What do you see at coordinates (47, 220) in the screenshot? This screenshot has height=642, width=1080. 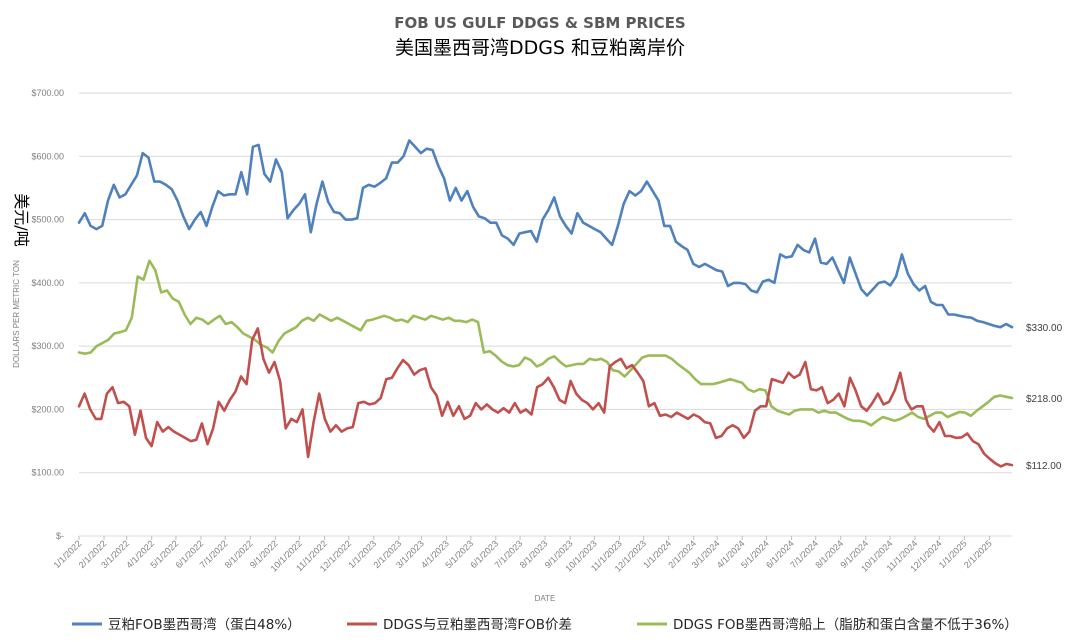 I see `y-tick-label: $500.00` at bounding box center [47, 220].